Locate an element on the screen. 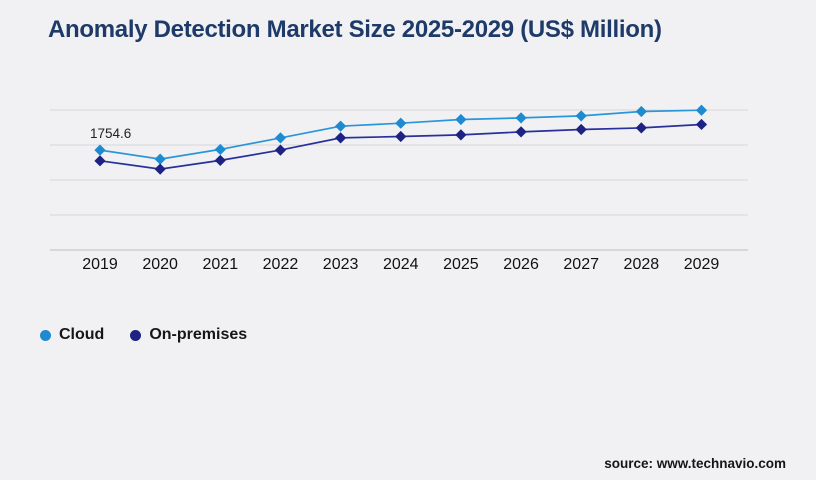 The image size is (816, 480). x-axis-label-2019: 2019 is located at coordinates (100, 264).